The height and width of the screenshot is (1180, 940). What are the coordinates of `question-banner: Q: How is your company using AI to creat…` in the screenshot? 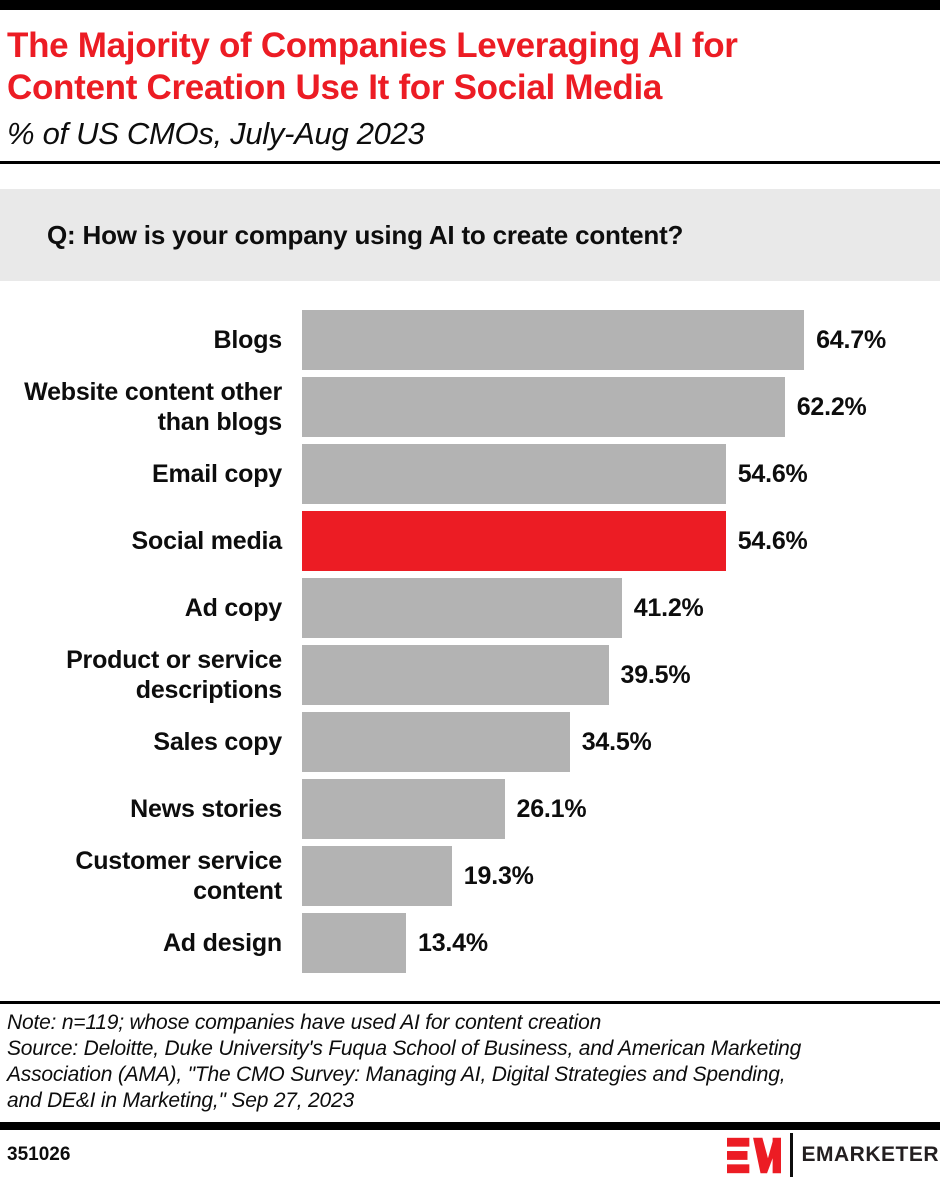 It's located at (470, 235).